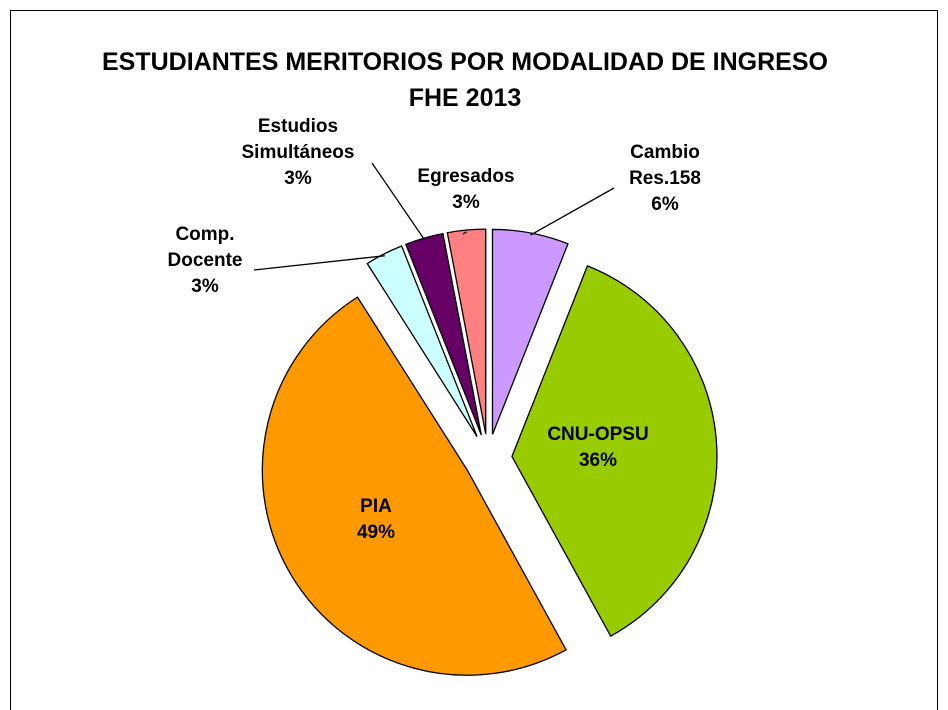 This screenshot has width=948, height=710. What do you see at coordinates (298, 139) in the screenshot?
I see `category-label: Estudios Simultáneos` at bounding box center [298, 139].